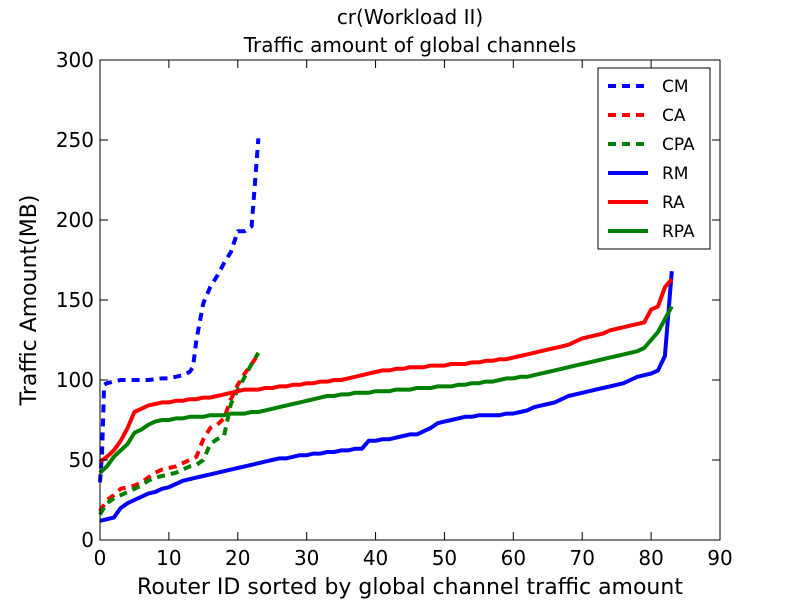  What do you see at coordinates (678, 145) in the screenshot?
I see `legend-label-cpa: CPA` at bounding box center [678, 145].